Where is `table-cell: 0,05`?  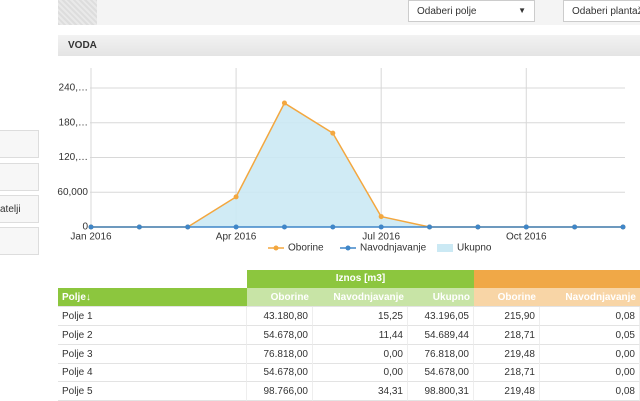
table-cell: 0,05 is located at coordinates (590, 335).